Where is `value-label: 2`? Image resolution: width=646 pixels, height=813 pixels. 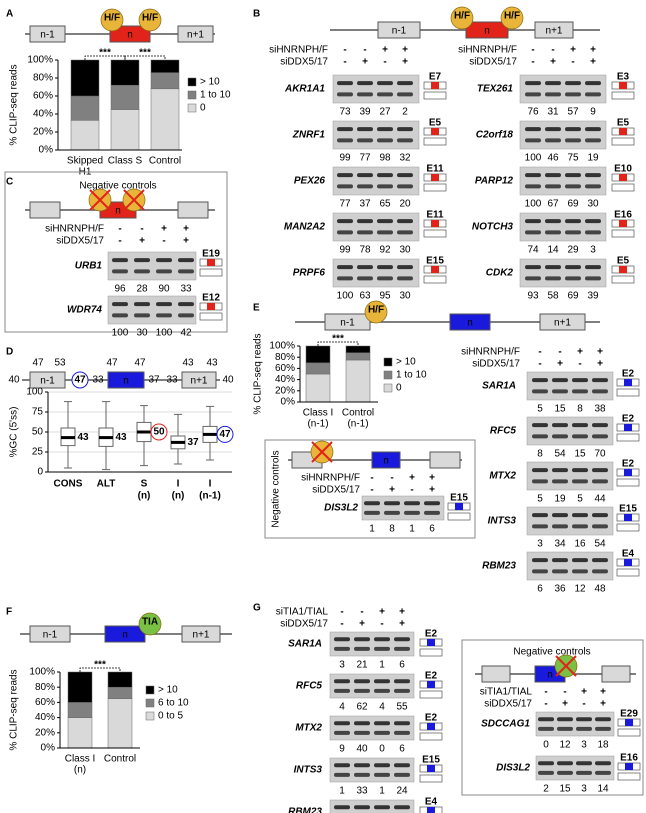 value-label: 2 is located at coordinates (405, 112).